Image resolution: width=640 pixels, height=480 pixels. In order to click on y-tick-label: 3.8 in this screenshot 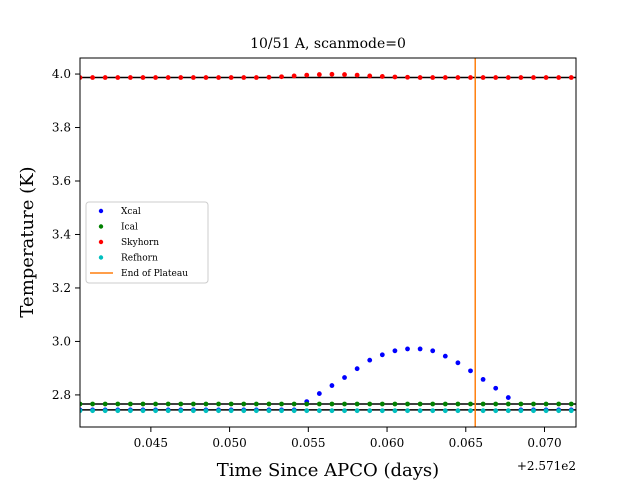, I will do `click(61, 128)`.